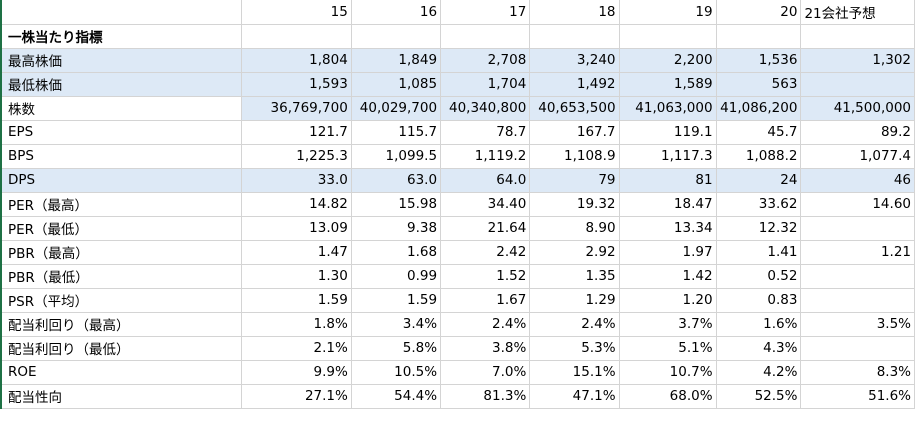 This screenshot has height=423, width=915. Describe the element at coordinates (668, 84) in the screenshot. I see `value-cell: 1,589` at that location.